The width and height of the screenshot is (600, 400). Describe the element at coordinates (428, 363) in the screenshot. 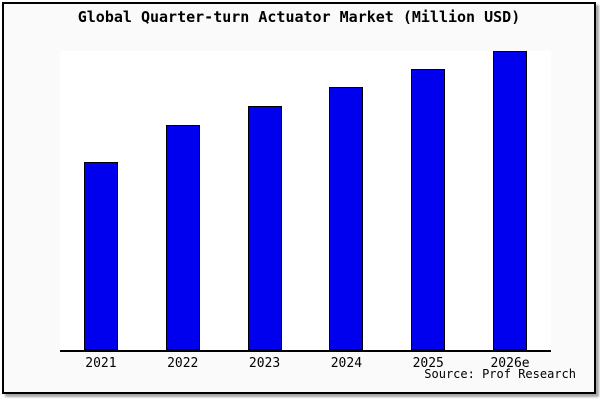

I see `x-tick-label-2025: 2025` at that location.